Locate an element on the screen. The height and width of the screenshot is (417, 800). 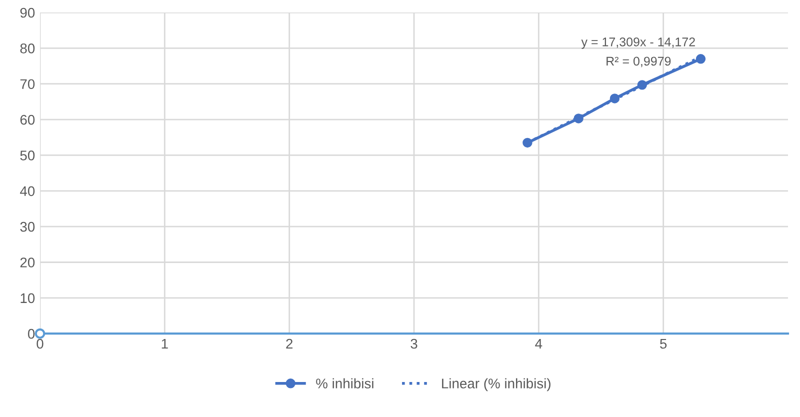
x-tick-label: 4 is located at coordinates (538, 343).